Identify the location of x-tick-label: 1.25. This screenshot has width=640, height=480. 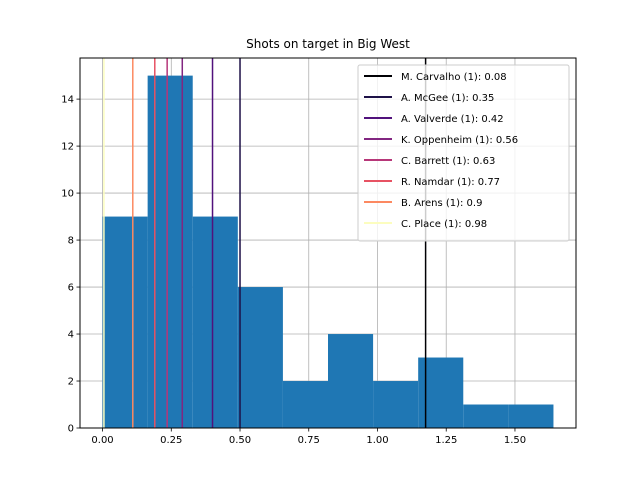
(446, 440).